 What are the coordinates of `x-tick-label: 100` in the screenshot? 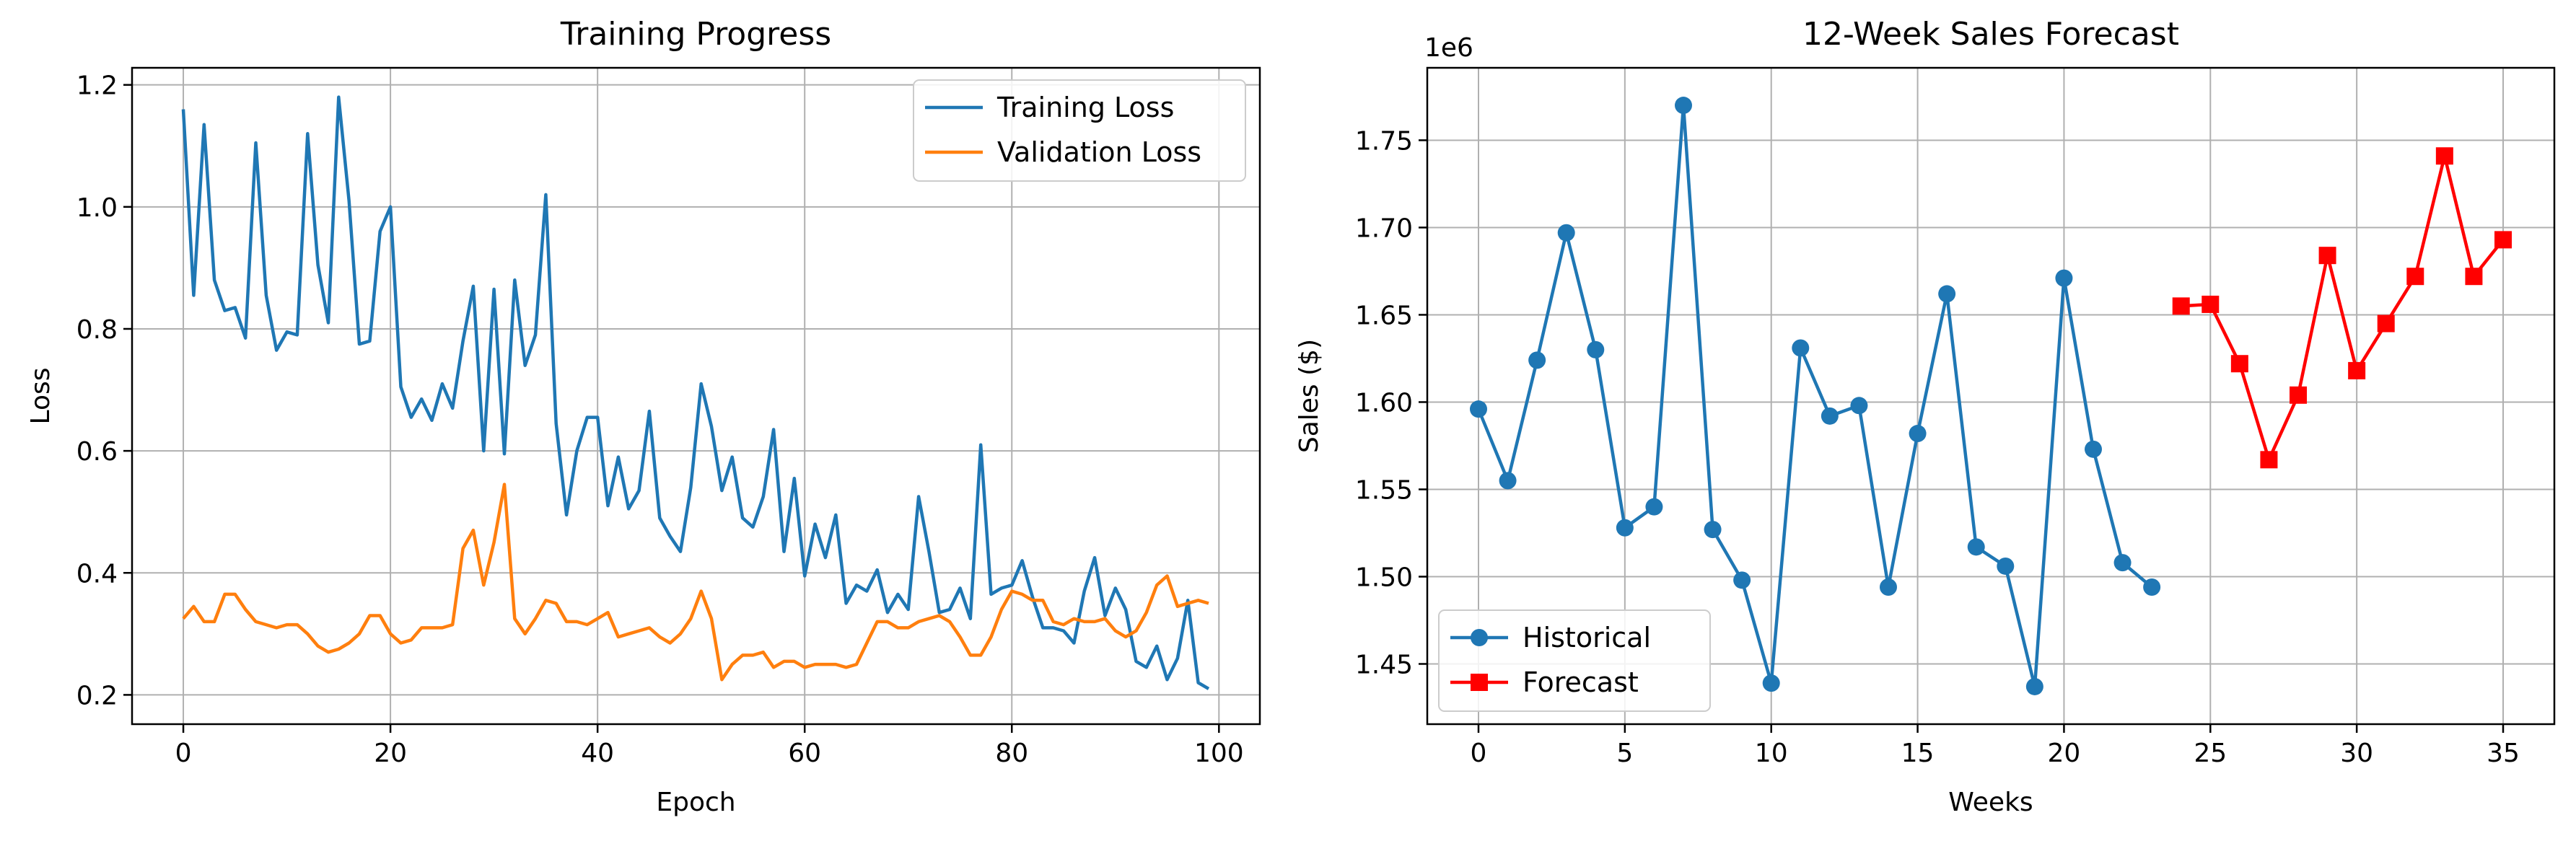 It's located at (1219, 753).